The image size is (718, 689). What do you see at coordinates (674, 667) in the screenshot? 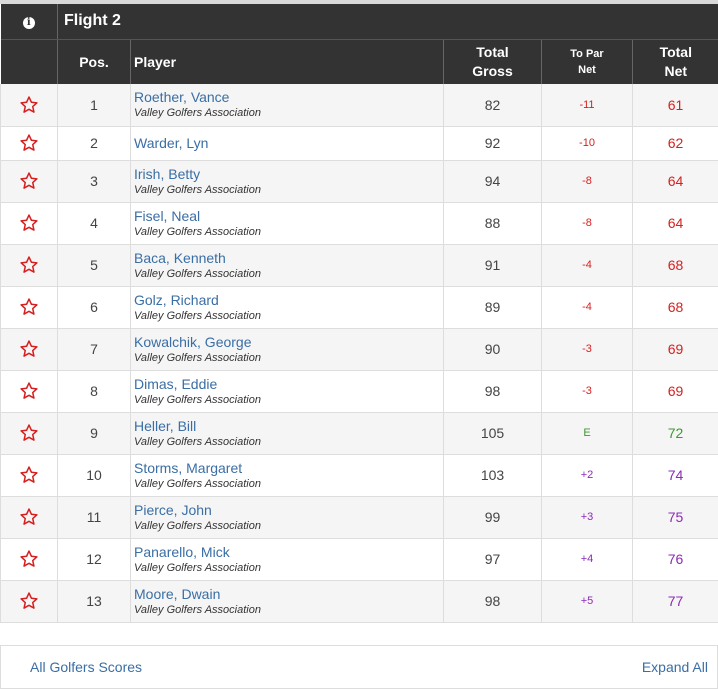
I see `expand-all-link: Expand All` at bounding box center [674, 667].